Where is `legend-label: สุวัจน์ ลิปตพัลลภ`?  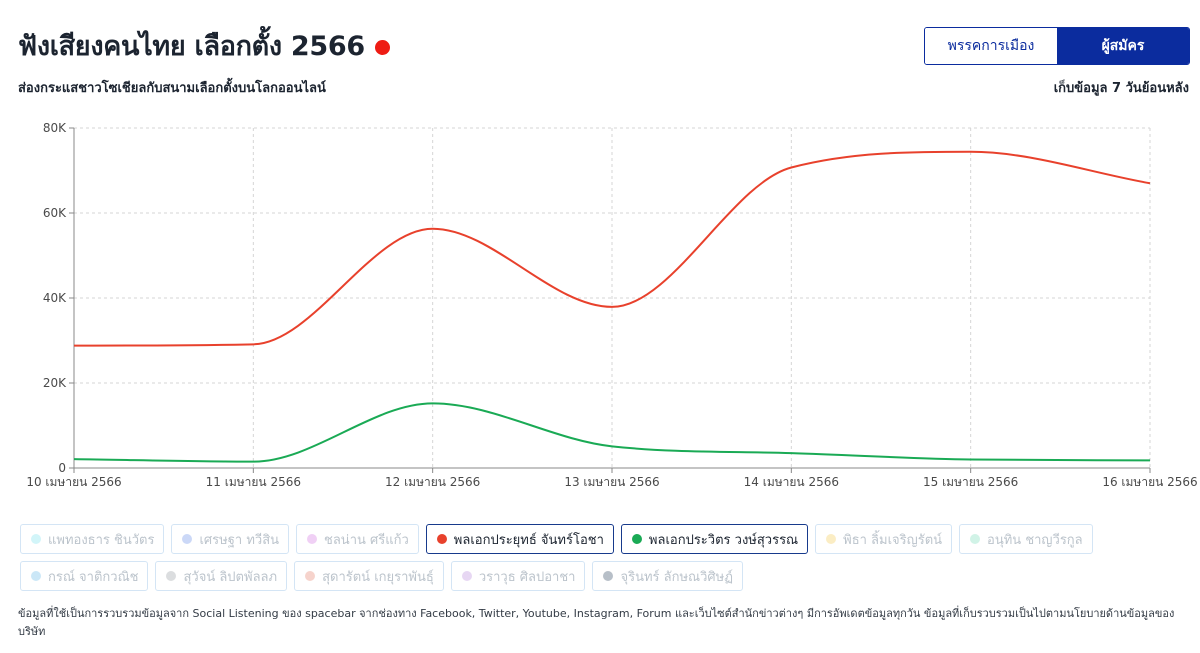 legend-label: สุวัจน์ ลิปตพัลลภ is located at coordinates (230, 577).